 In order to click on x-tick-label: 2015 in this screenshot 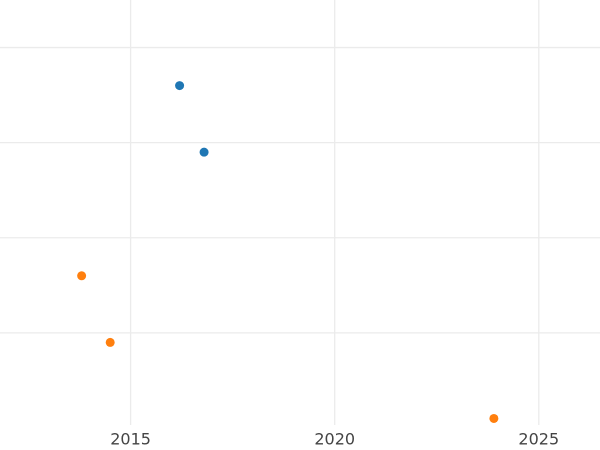, I will do `click(130, 439)`.